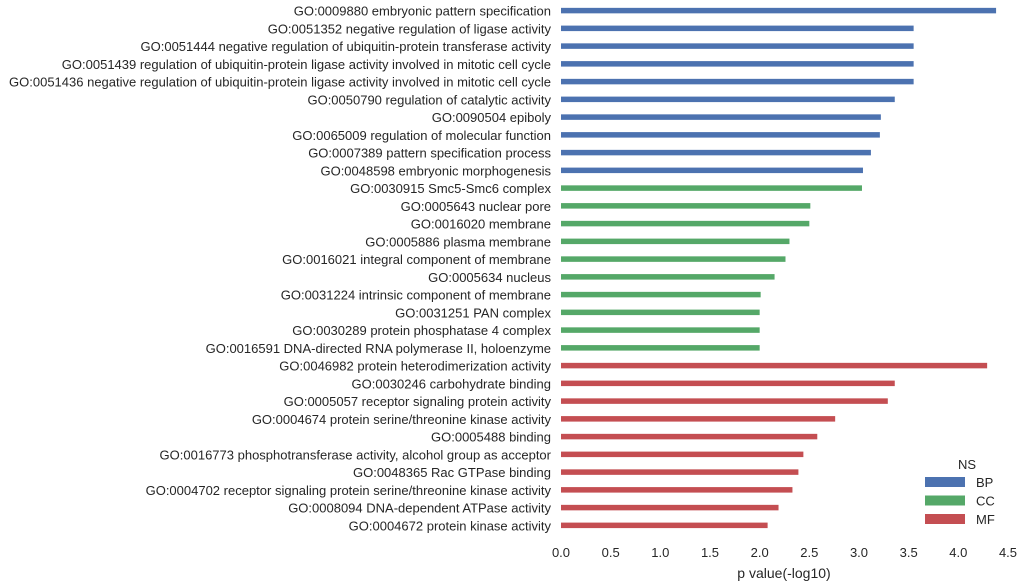 The height and width of the screenshot is (587, 1023). I want to click on category-label: GO:0016020 membrane, so click(481, 224).